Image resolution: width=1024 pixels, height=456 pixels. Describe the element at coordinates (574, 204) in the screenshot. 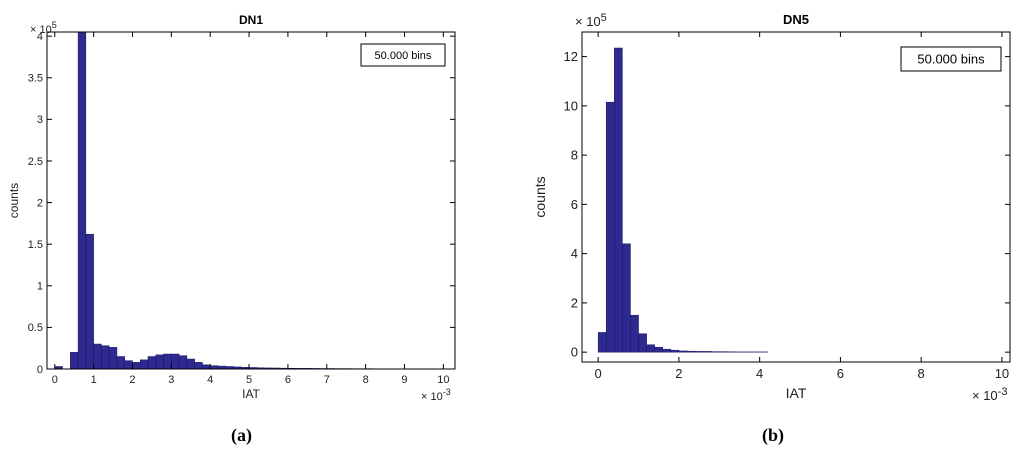

I see `y-tick-label: 6` at that location.